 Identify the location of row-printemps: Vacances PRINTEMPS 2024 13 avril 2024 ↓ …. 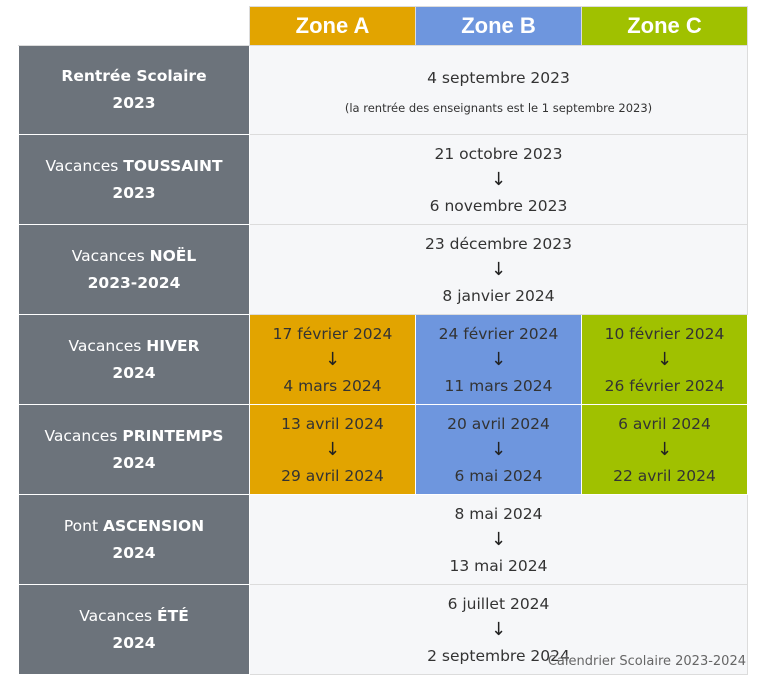
(383, 449).